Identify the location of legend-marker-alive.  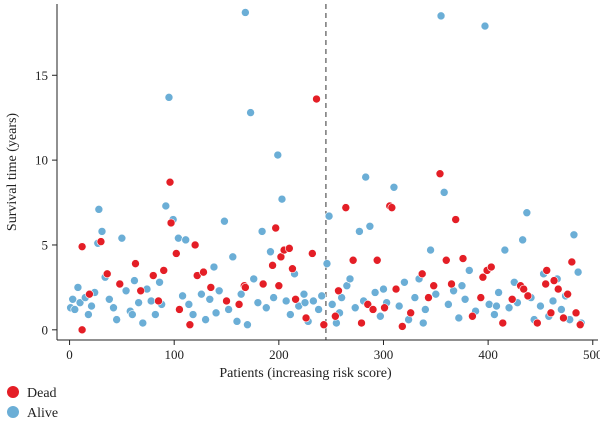
(13, 412).